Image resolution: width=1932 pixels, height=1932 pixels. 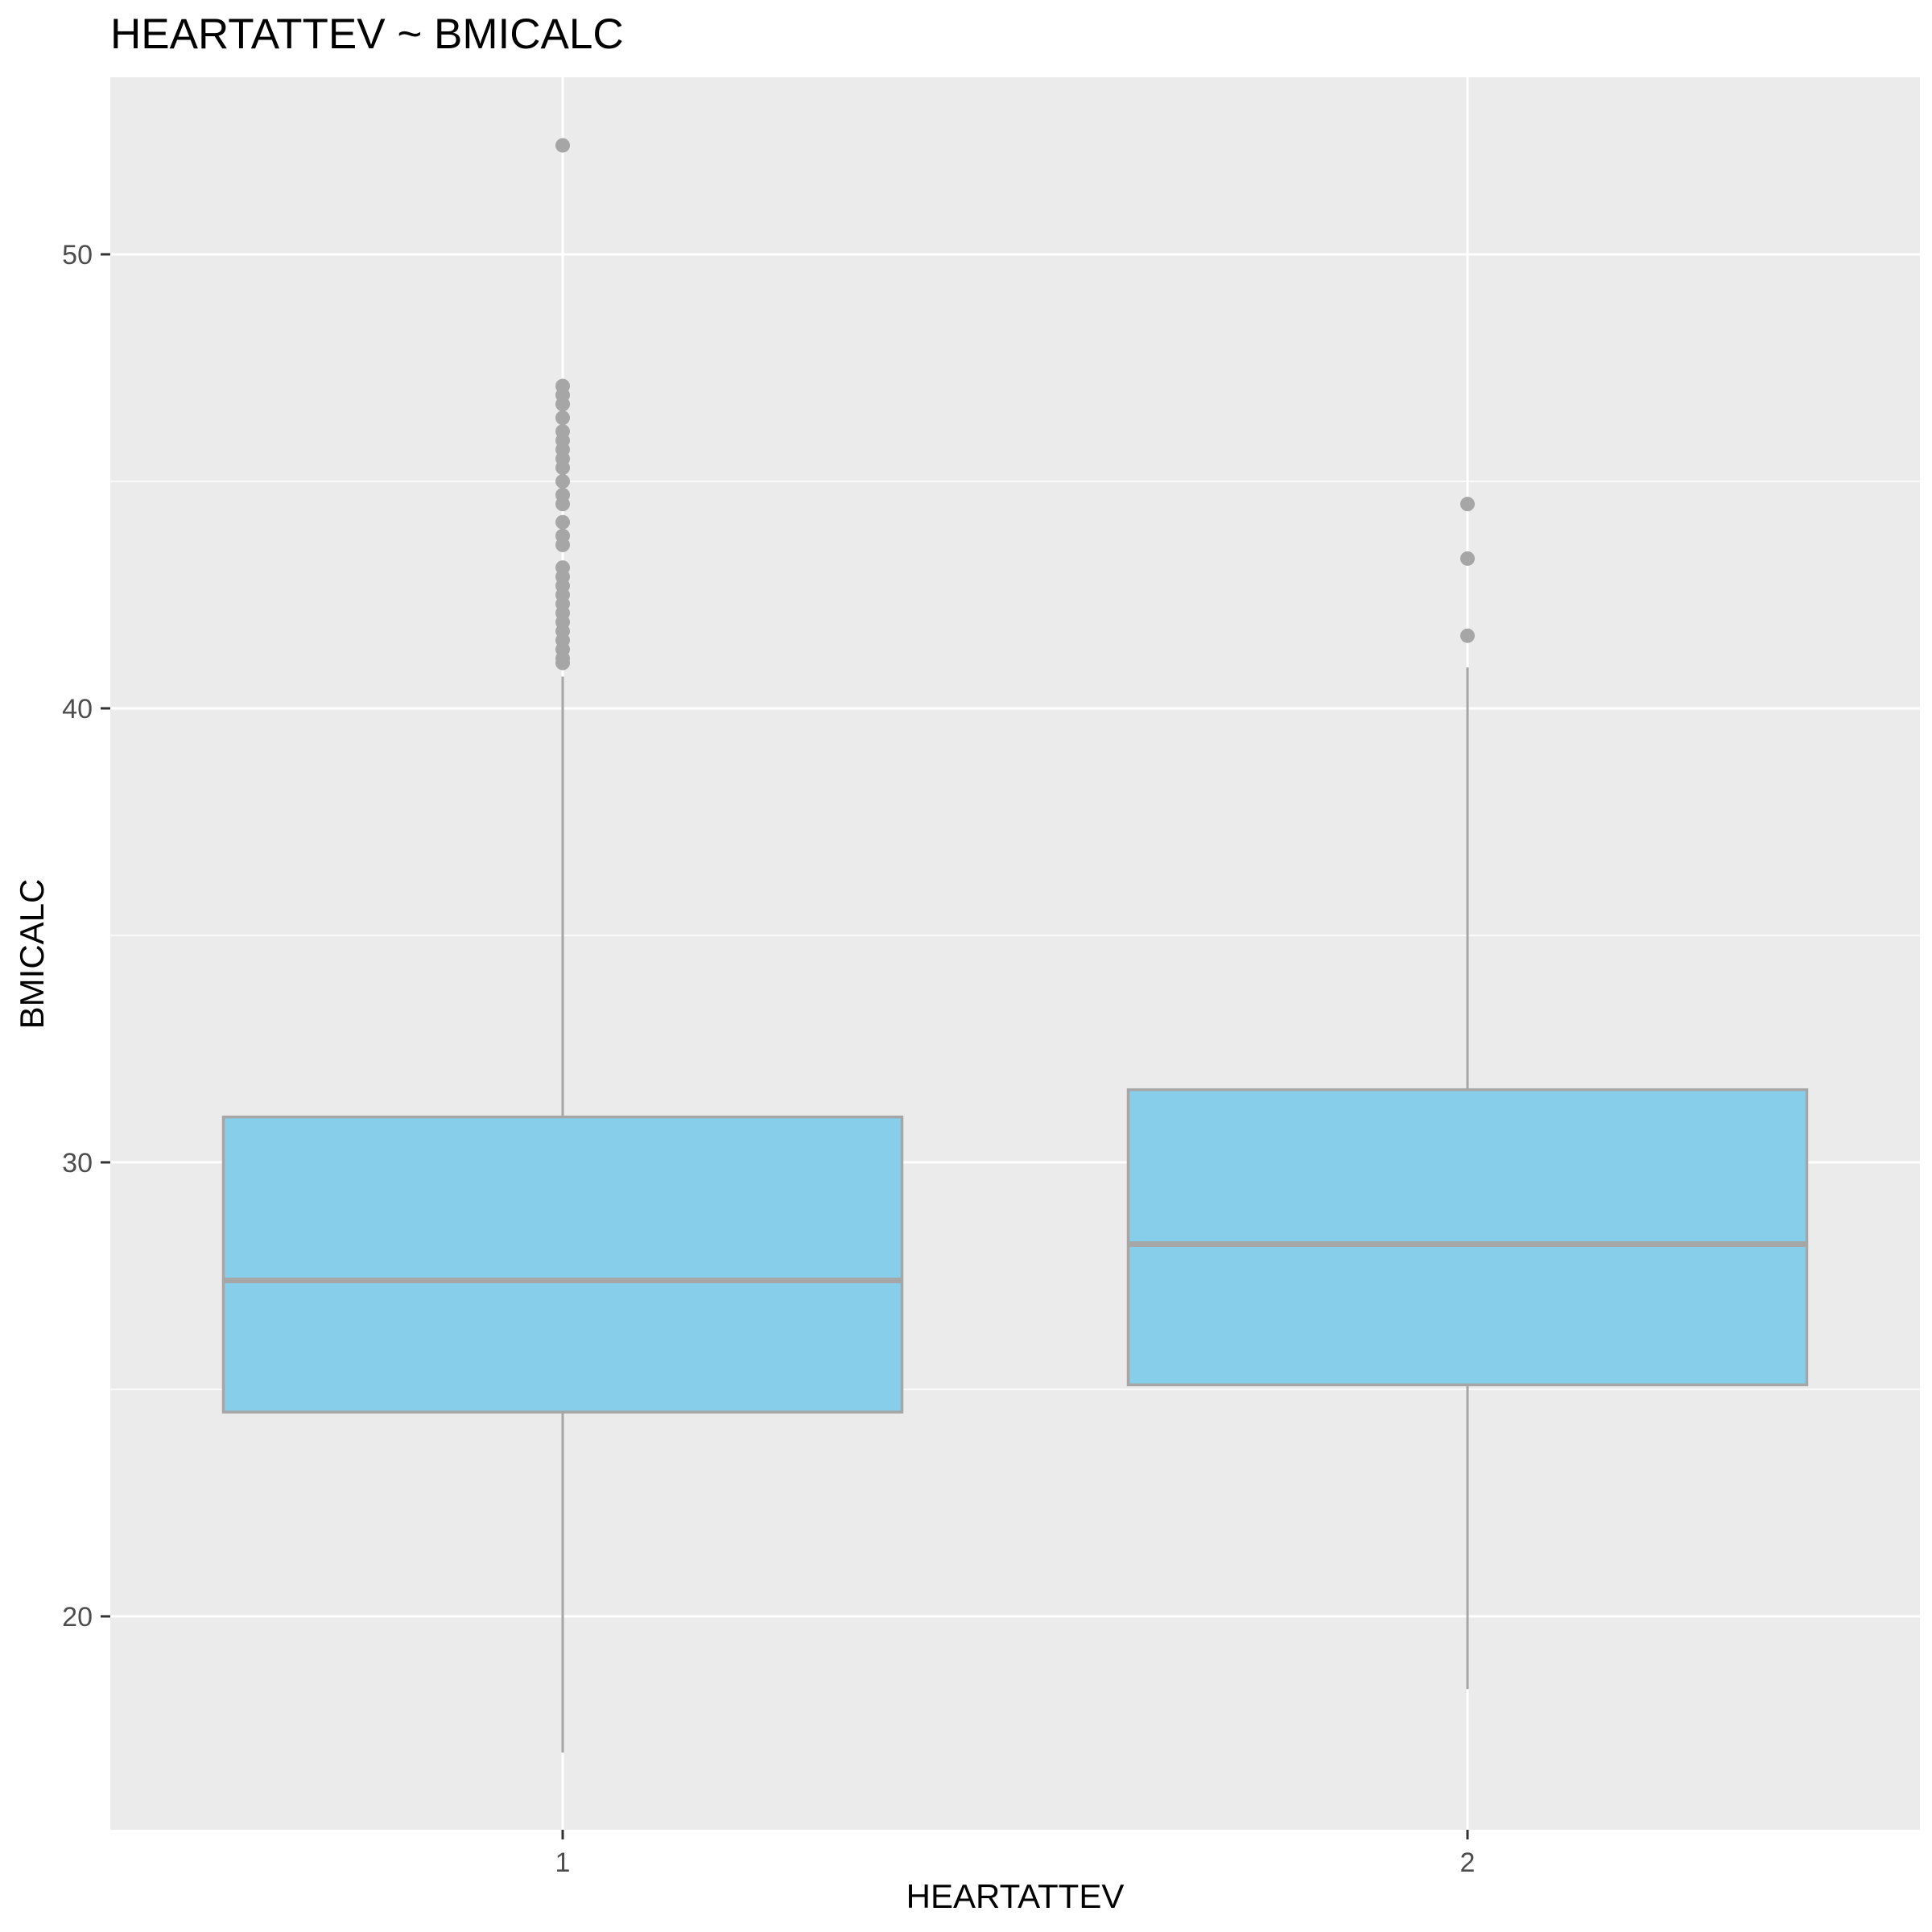 What do you see at coordinates (1468, 1862) in the screenshot?
I see `x-tick-label: 2` at bounding box center [1468, 1862].